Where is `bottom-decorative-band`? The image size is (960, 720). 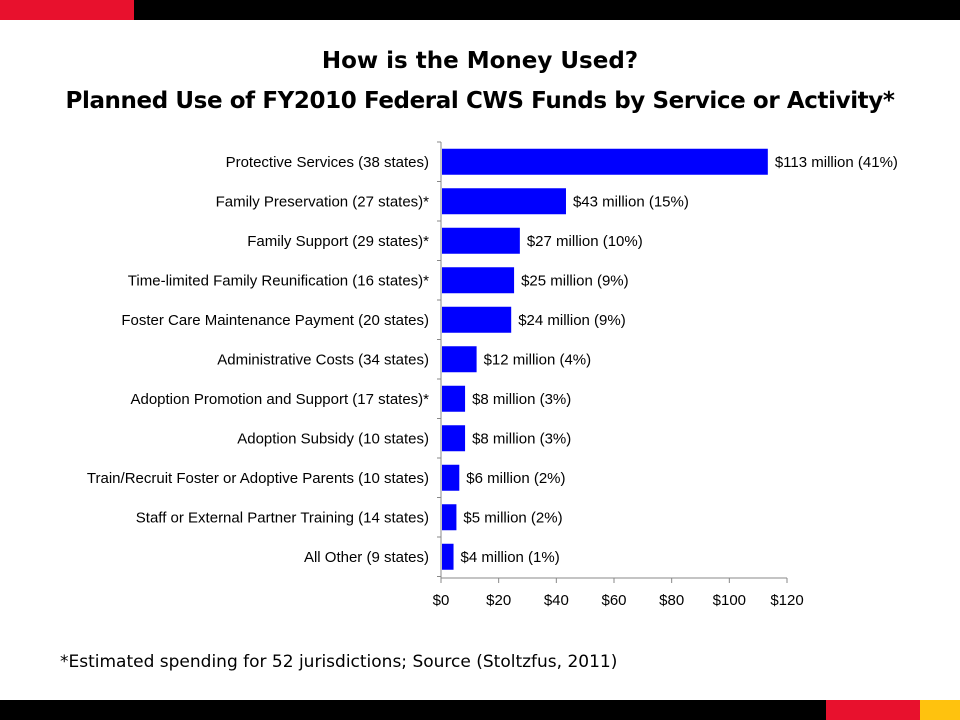
bottom-decorative-band is located at coordinates (480, 710).